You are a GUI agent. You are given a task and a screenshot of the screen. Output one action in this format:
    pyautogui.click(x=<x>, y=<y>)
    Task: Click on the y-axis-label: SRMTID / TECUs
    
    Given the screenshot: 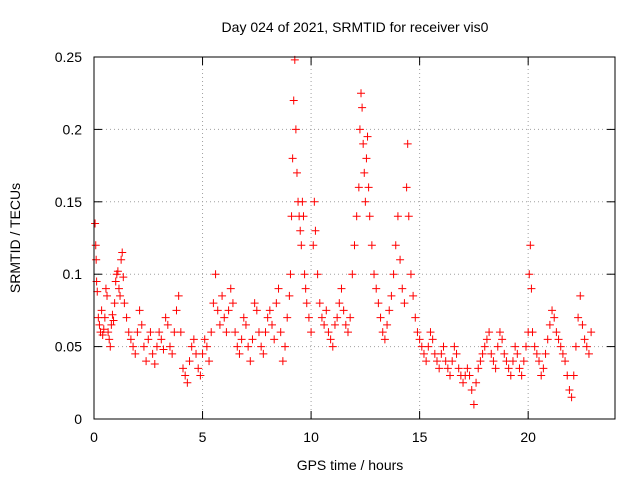 What is the action you would take?
    pyautogui.click(x=15, y=238)
    